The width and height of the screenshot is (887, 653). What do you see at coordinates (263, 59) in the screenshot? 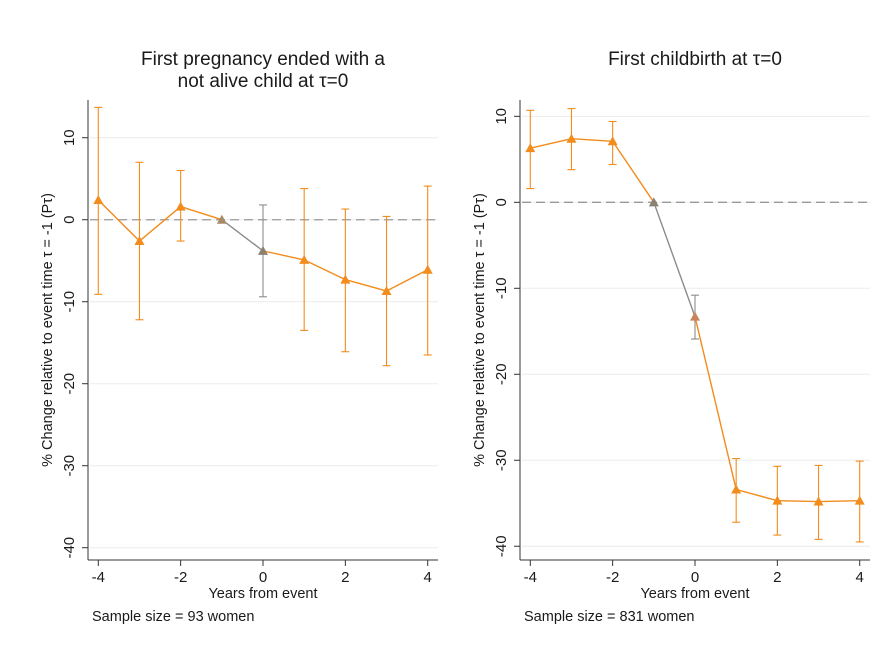
I see `chart-title: First pregnancy ended with a` at bounding box center [263, 59].